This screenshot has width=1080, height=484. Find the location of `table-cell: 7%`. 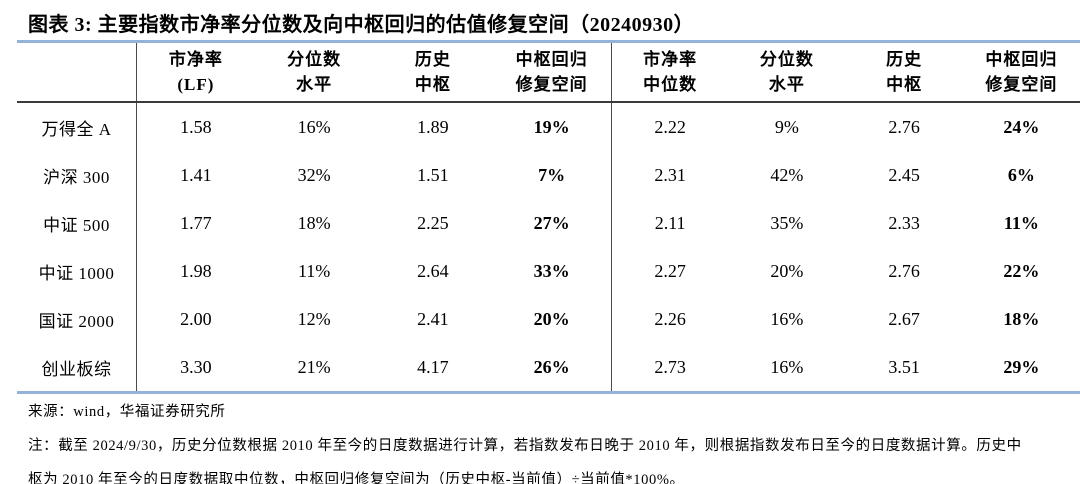

table-cell: 7% is located at coordinates (552, 174).